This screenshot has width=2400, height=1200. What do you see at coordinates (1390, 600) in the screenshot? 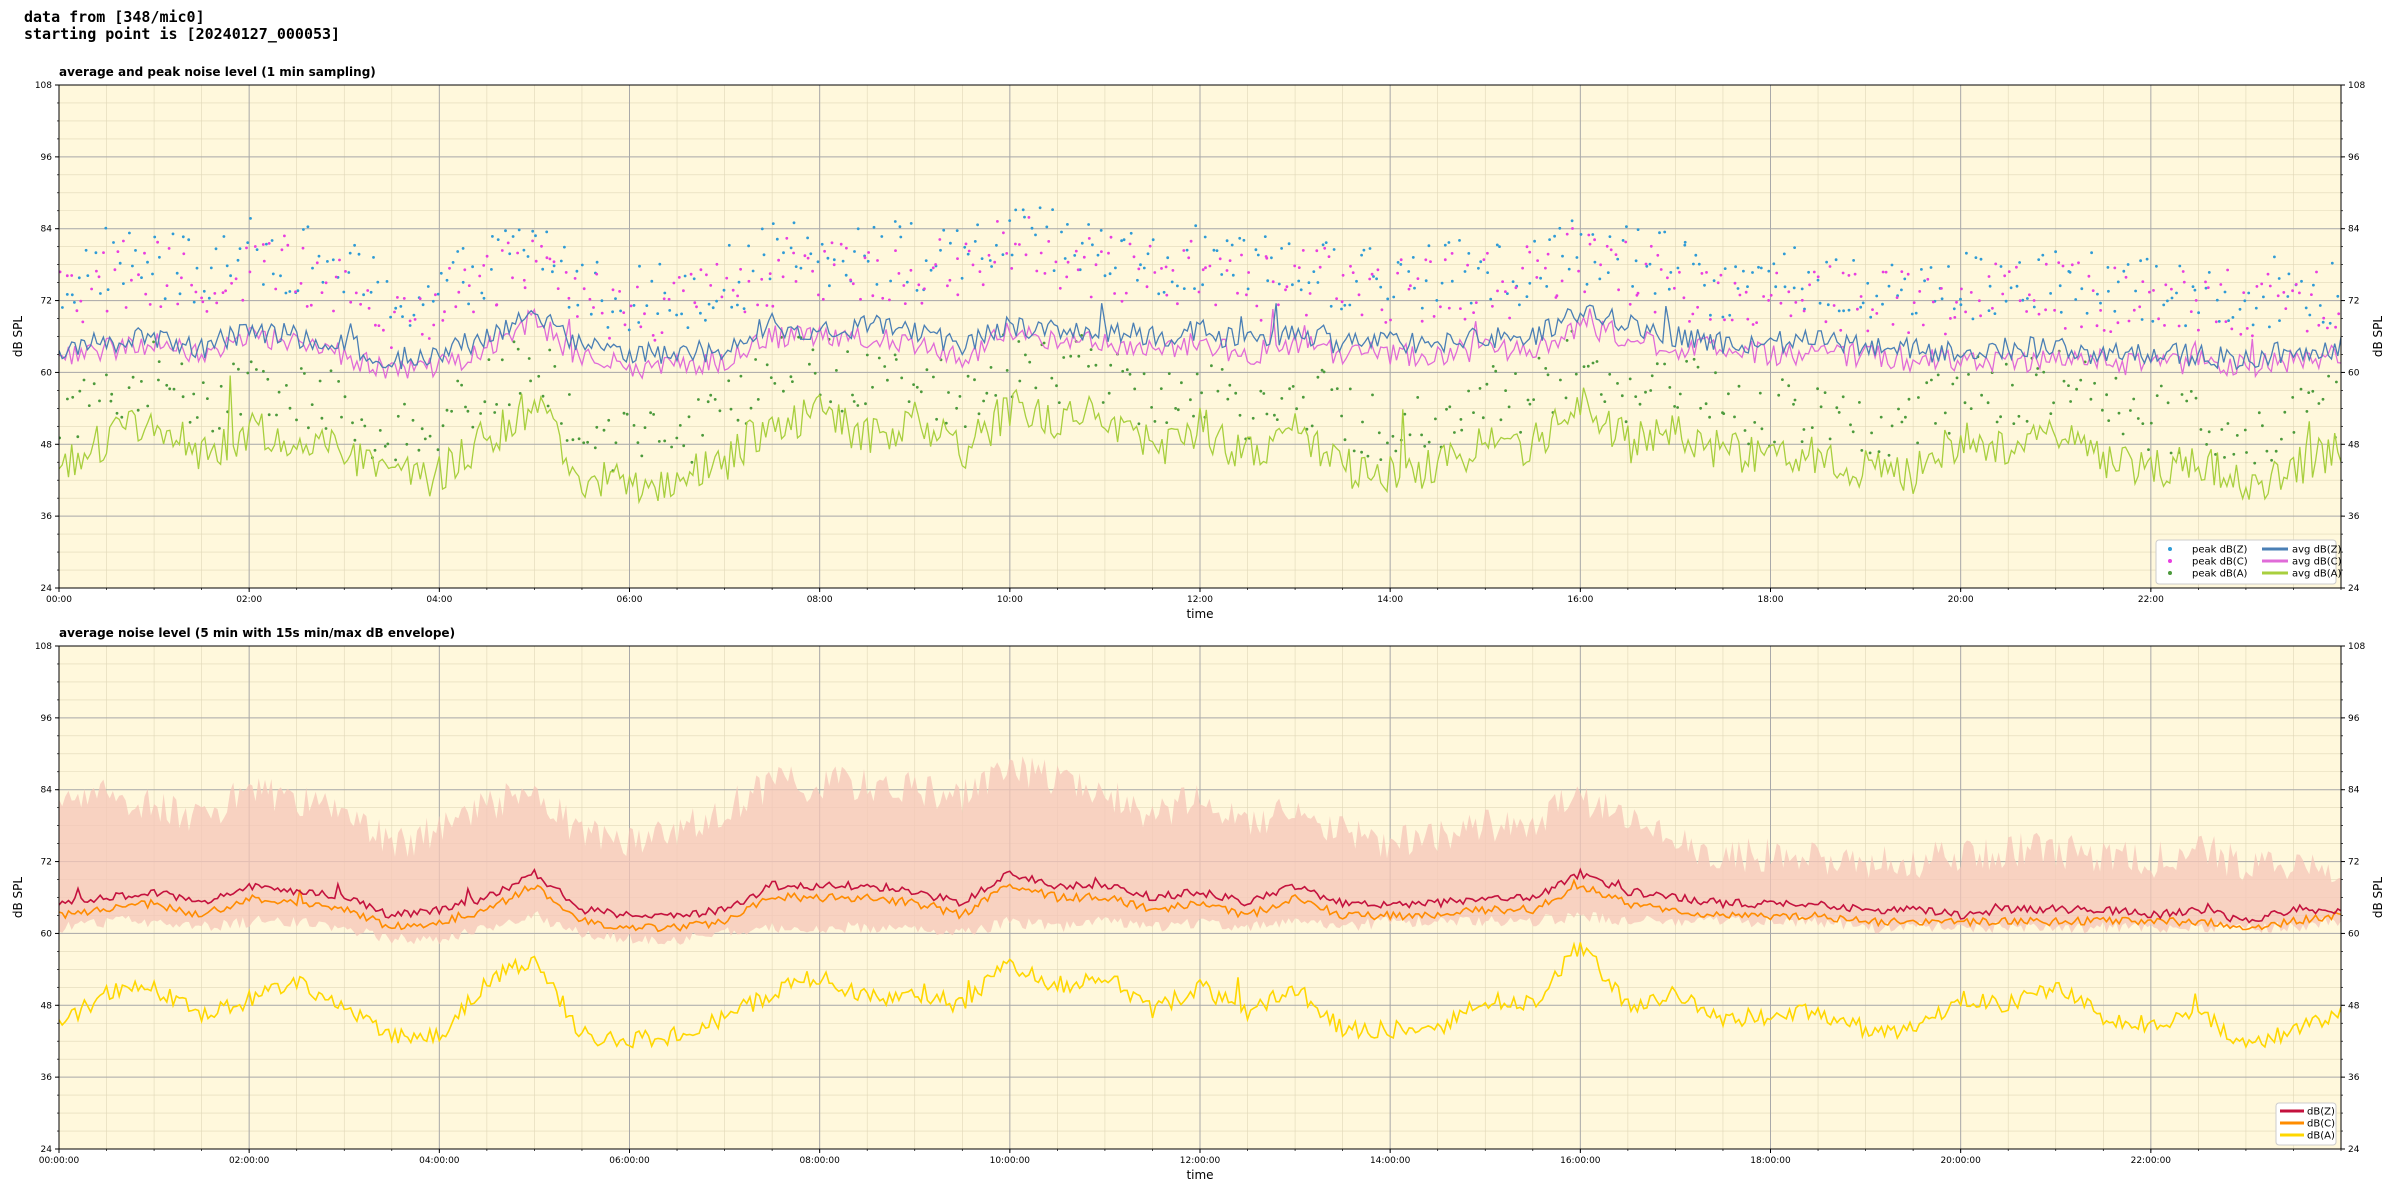
I see `x-tick-label: 14:00` at bounding box center [1390, 600].